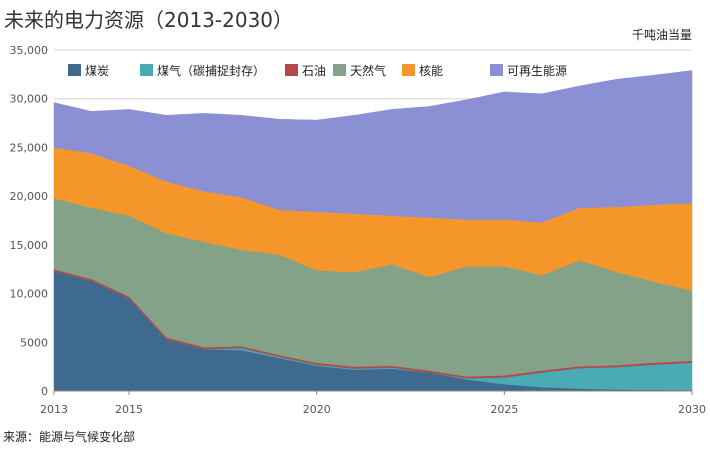 The image size is (710, 449). What do you see at coordinates (29, 196) in the screenshot?
I see `y-tick-label: 20,000` at bounding box center [29, 196].